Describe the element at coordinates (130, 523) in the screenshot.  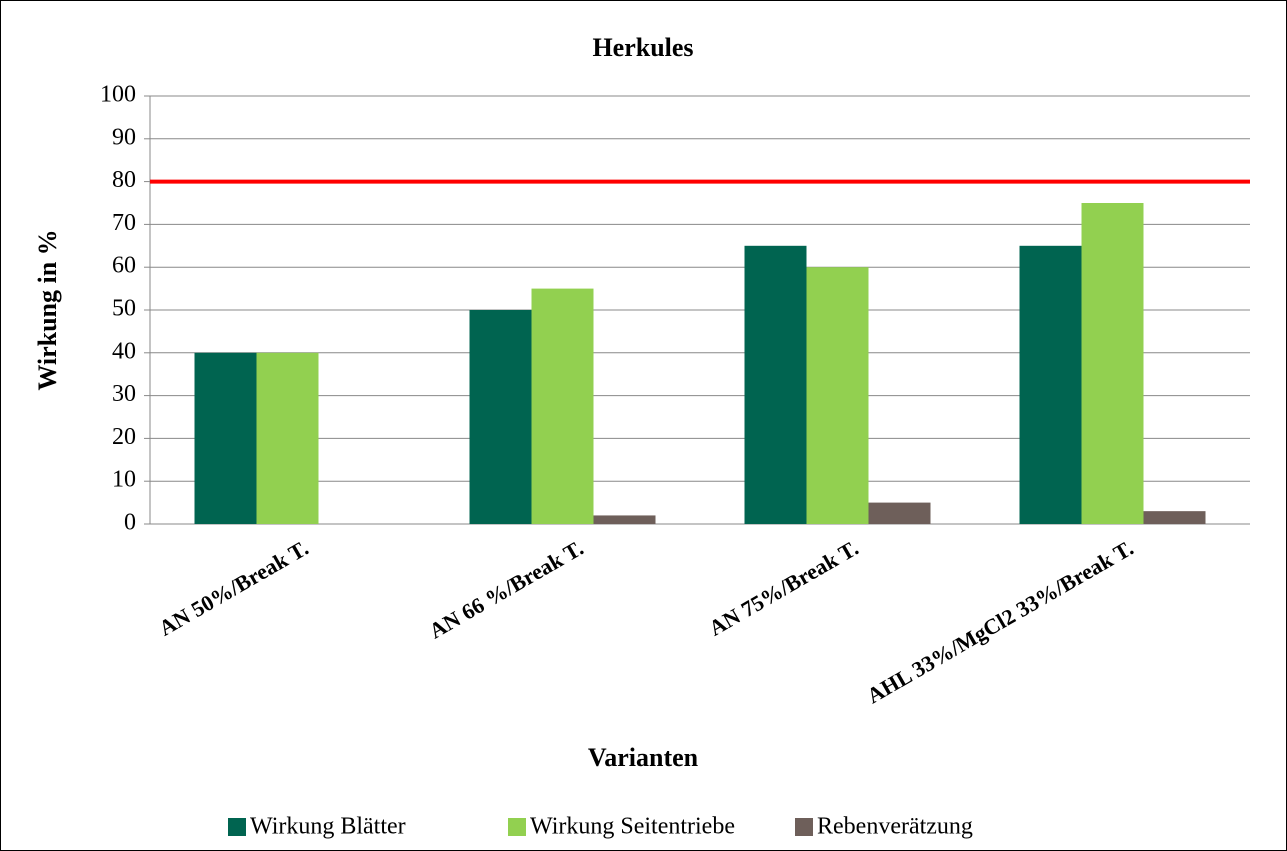
I see `y-tick-label: 0` at that location.